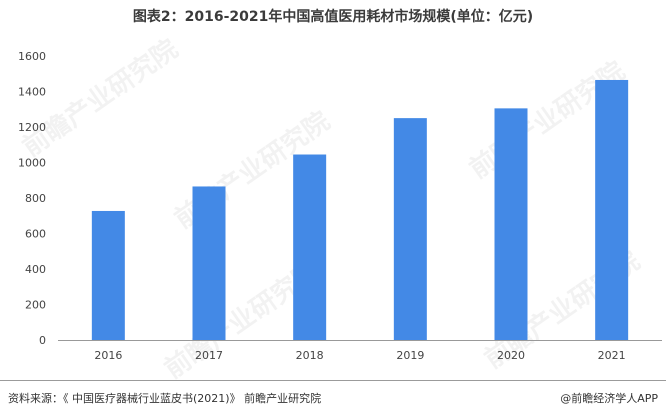  What do you see at coordinates (35, 269) in the screenshot?
I see `y-tick-label: 400` at bounding box center [35, 269].